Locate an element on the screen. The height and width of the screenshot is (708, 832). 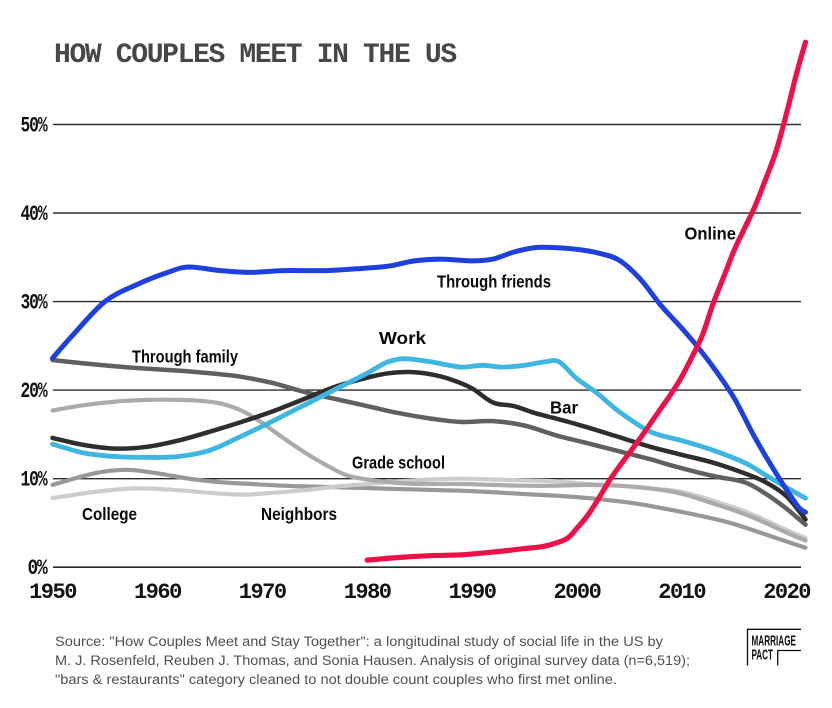
svg-text: HOW COUPLES MEET IN THE US is located at coordinates (255, 55).